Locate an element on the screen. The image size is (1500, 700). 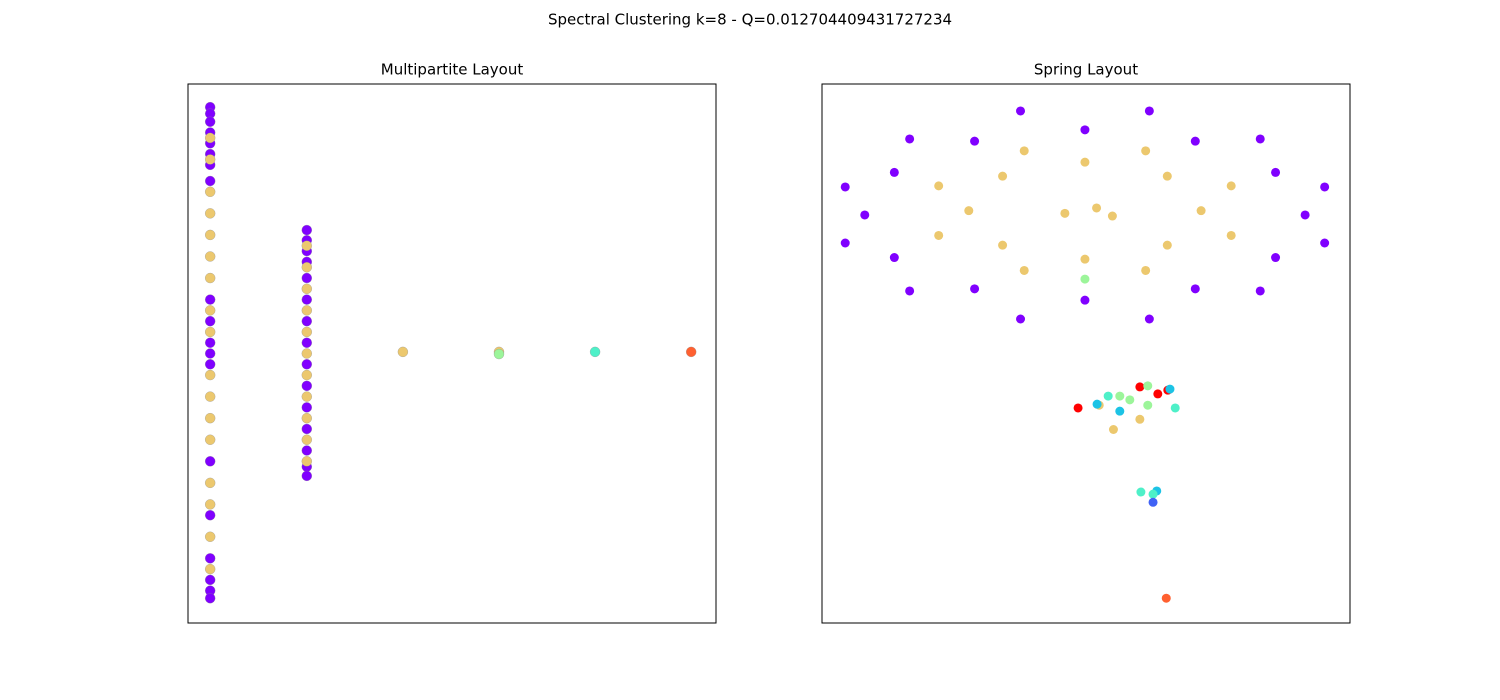
axes-title: Multipartite Layout is located at coordinates (452, 70).